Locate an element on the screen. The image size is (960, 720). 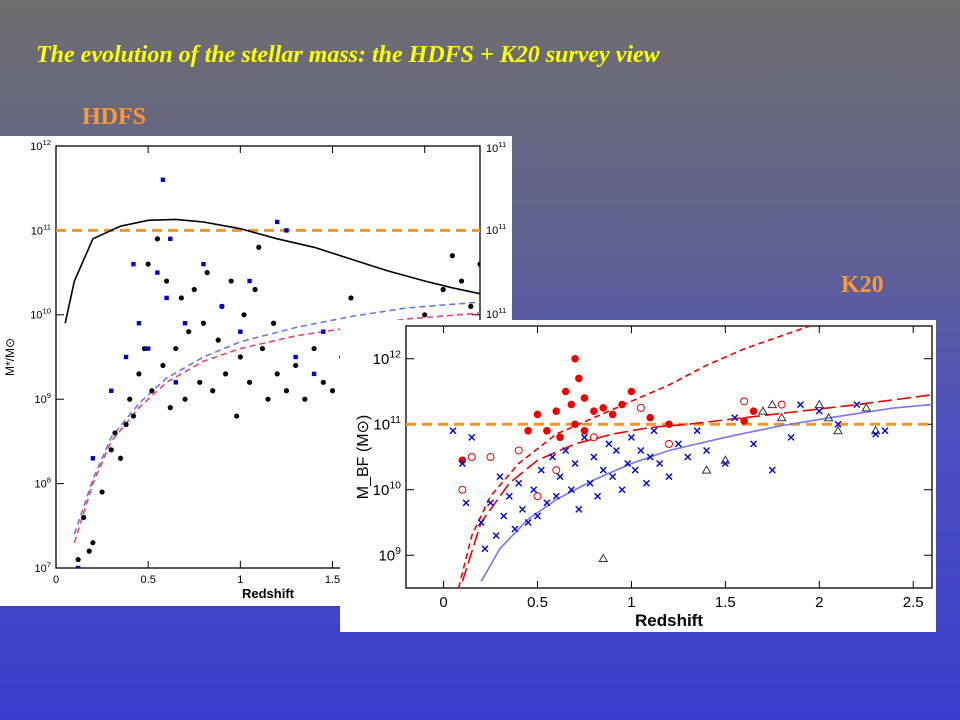
k20-ytick-label: 109 is located at coordinates (389, 555).